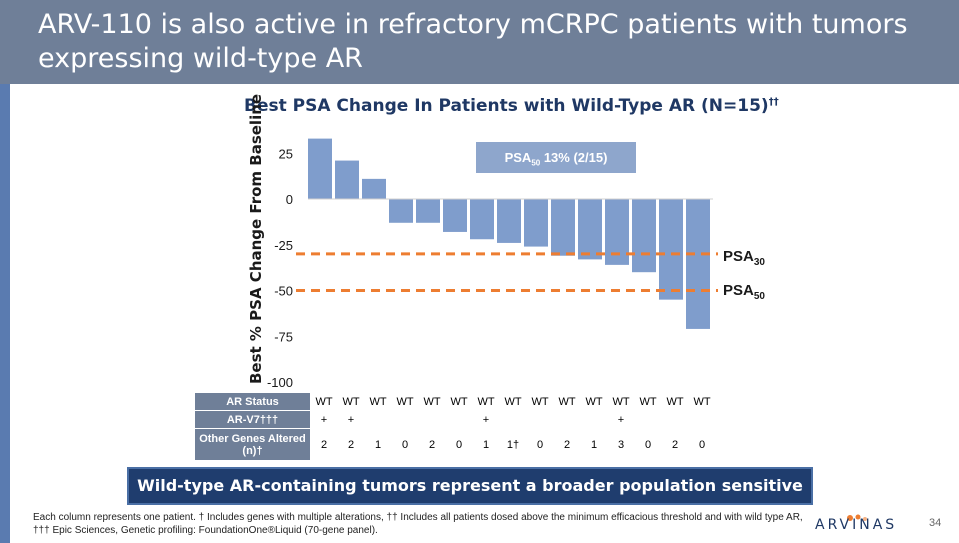 The image size is (959, 543). I want to click on psa50-label-main: PSA, so click(738, 290).